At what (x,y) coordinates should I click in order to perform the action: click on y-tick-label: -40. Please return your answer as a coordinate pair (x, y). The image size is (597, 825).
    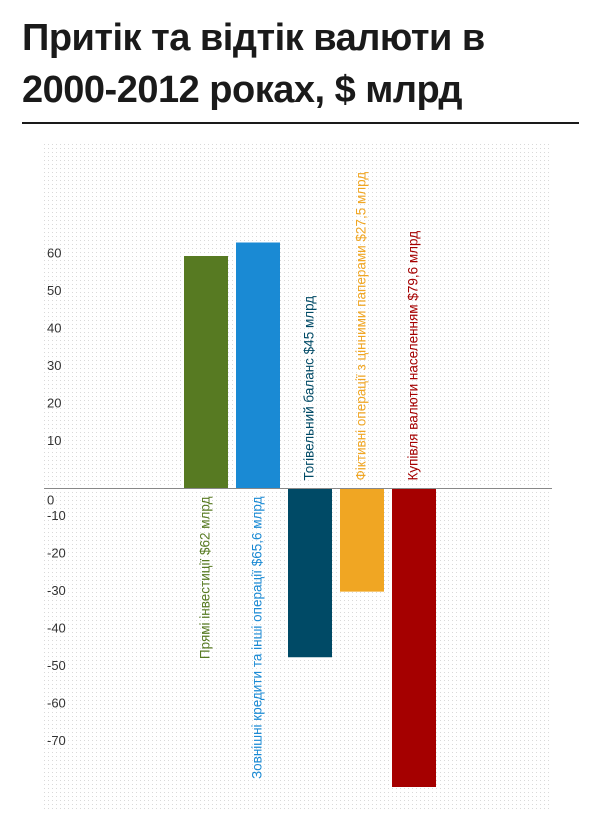
    Looking at the image, I should click on (56, 628).